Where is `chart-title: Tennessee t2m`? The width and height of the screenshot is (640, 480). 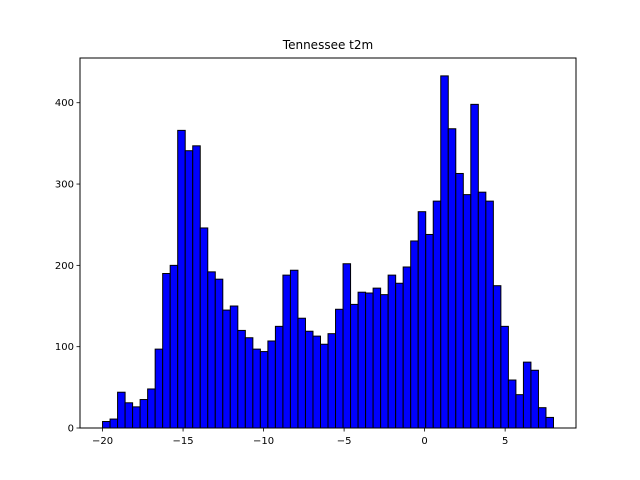 chart-title: Tennessee t2m is located at coordinates (327, 45).